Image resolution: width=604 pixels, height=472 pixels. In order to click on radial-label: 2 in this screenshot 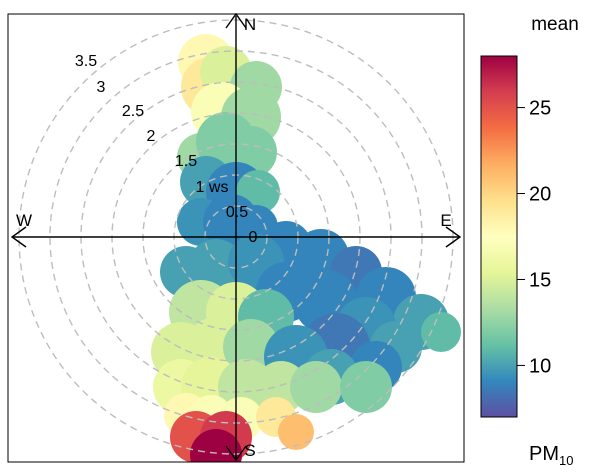, I will do `click(151, 136)`.